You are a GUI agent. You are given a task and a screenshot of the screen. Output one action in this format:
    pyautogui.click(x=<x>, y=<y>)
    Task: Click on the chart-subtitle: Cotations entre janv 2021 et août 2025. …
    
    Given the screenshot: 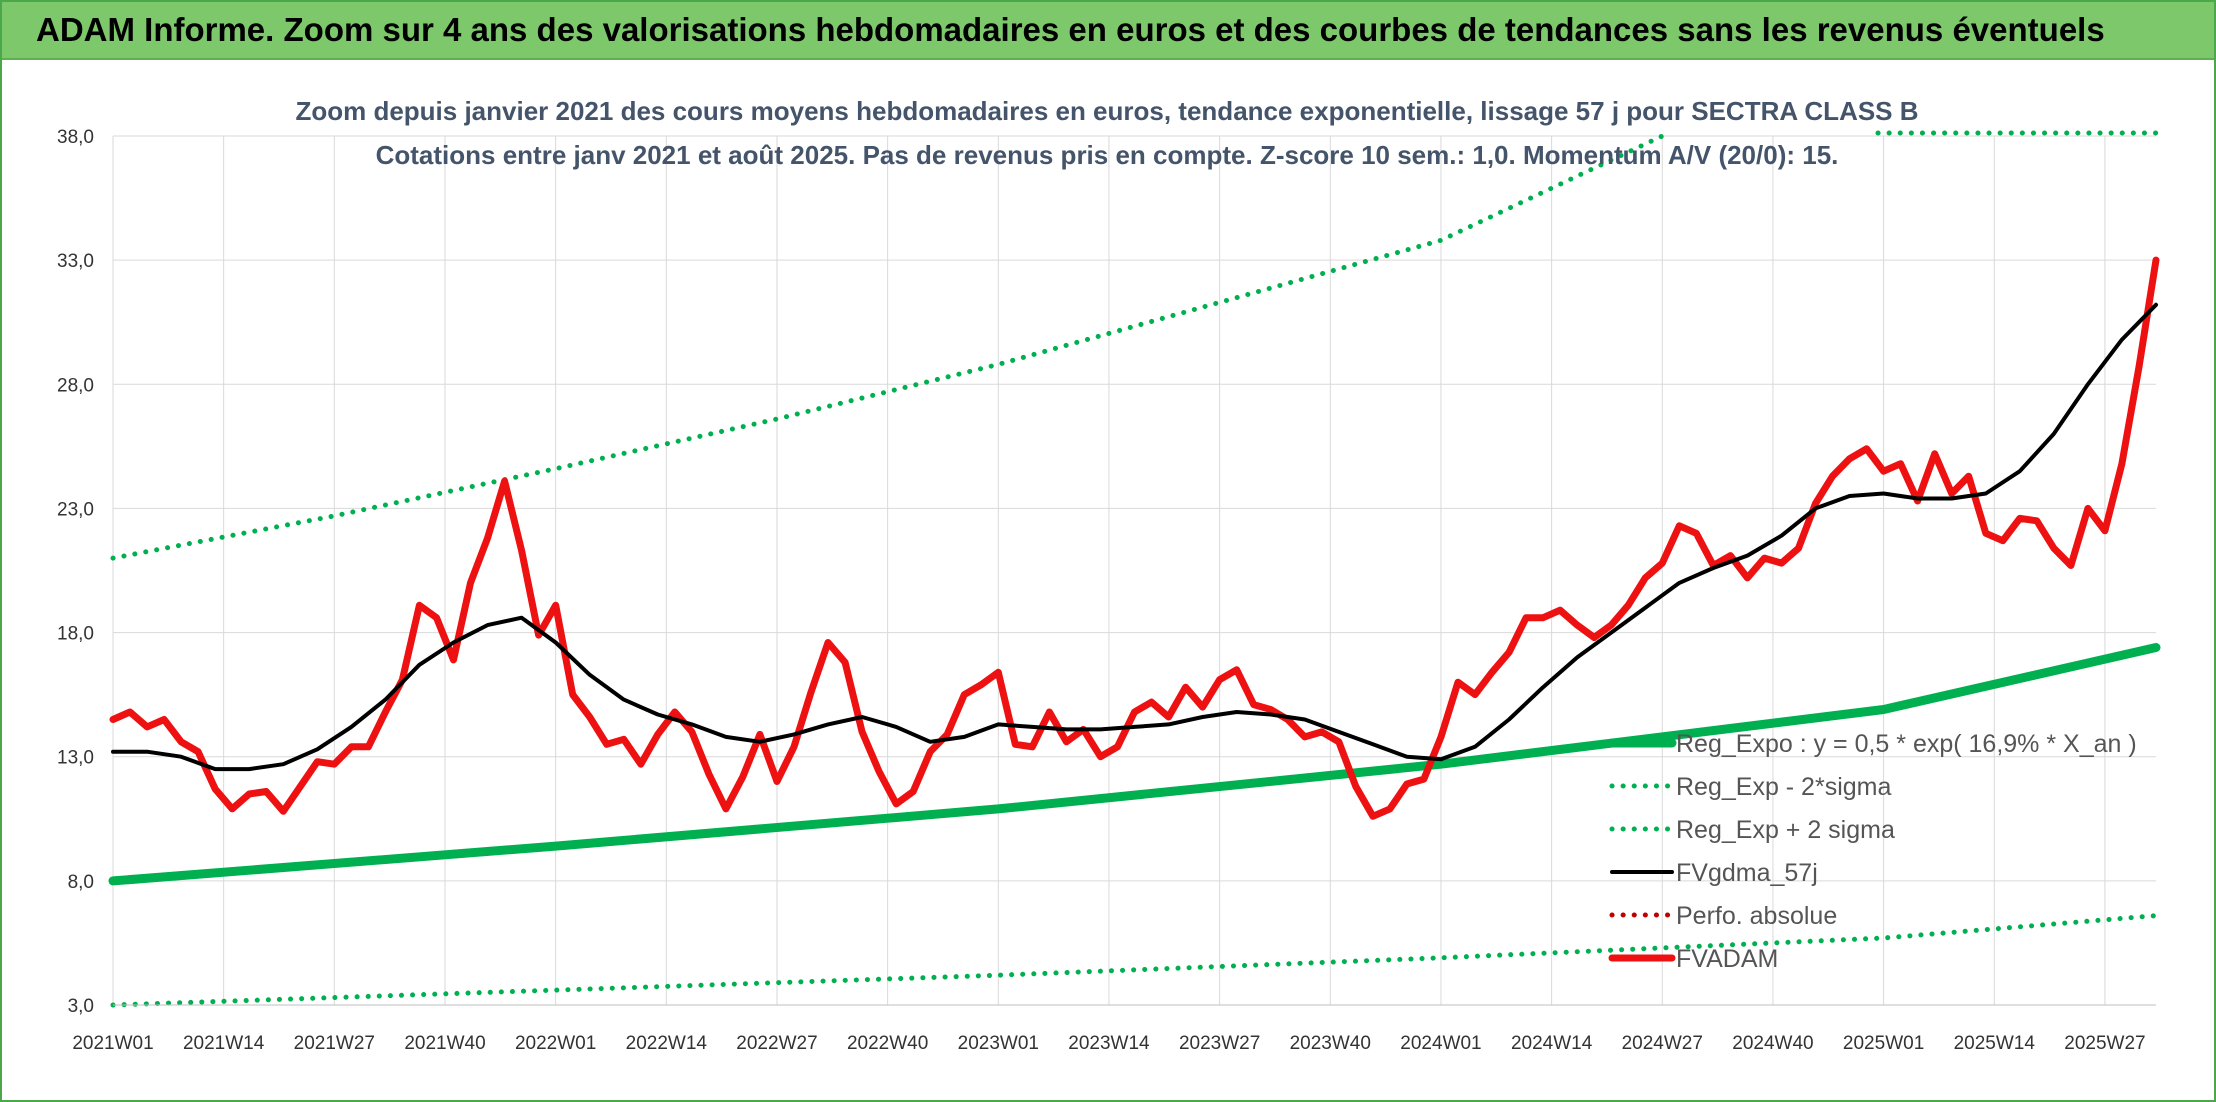 What is the action you would take?
    pyautogui.click(x=1107, y=155)
    